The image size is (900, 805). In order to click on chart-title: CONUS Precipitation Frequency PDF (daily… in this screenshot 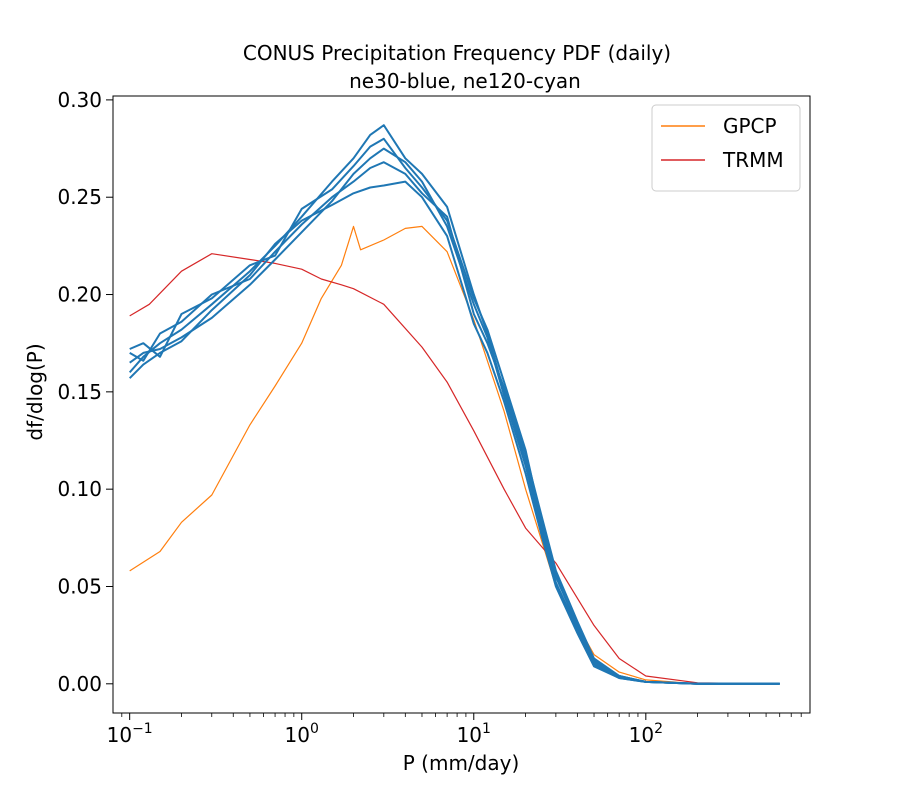, I will do `click(457, 53)`.